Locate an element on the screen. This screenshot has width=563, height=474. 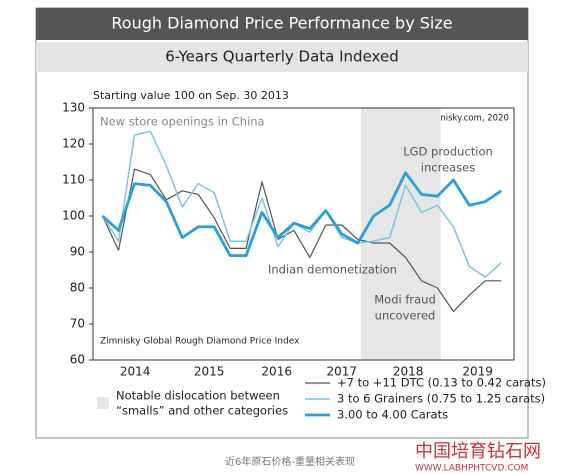
series-line is located at coordinates (302, 214).